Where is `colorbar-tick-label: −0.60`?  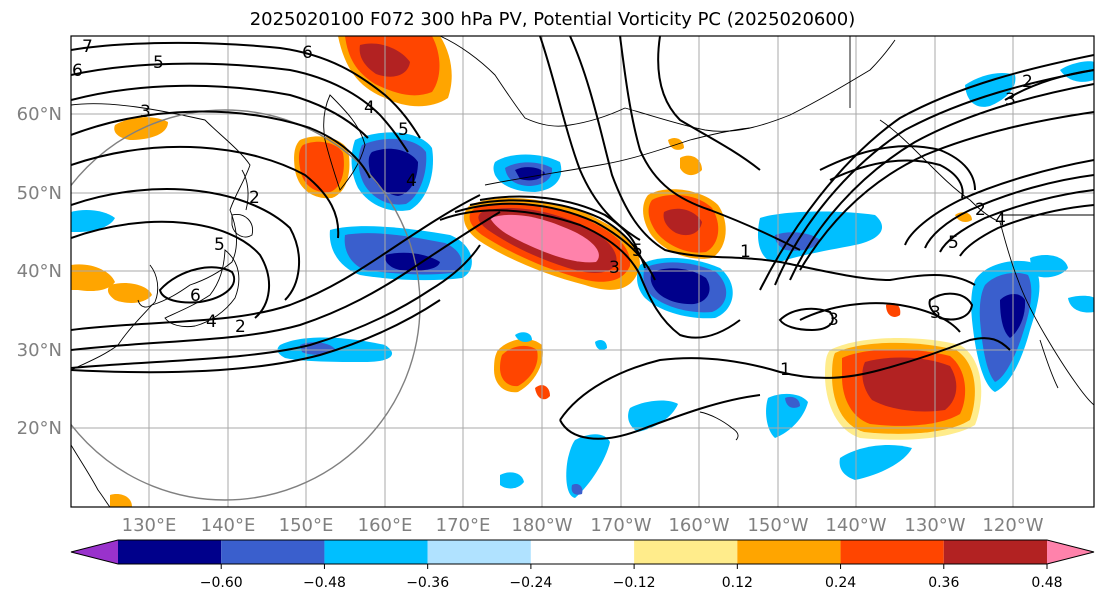
colorbar-tick-label: −0.60 is located at coordinates (221, 583).